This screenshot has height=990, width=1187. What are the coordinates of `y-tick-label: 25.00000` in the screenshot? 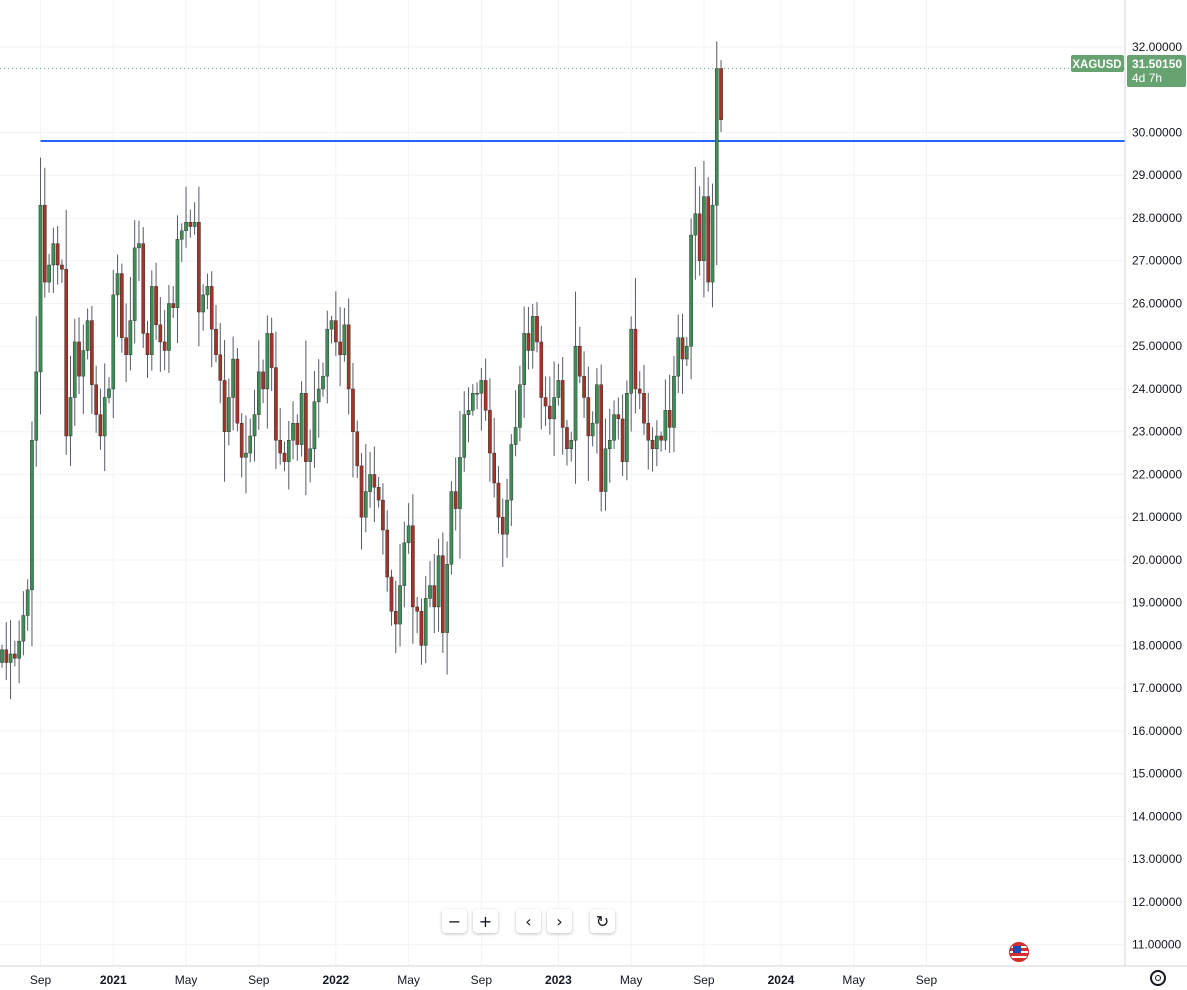 It's located at (1157, 346).